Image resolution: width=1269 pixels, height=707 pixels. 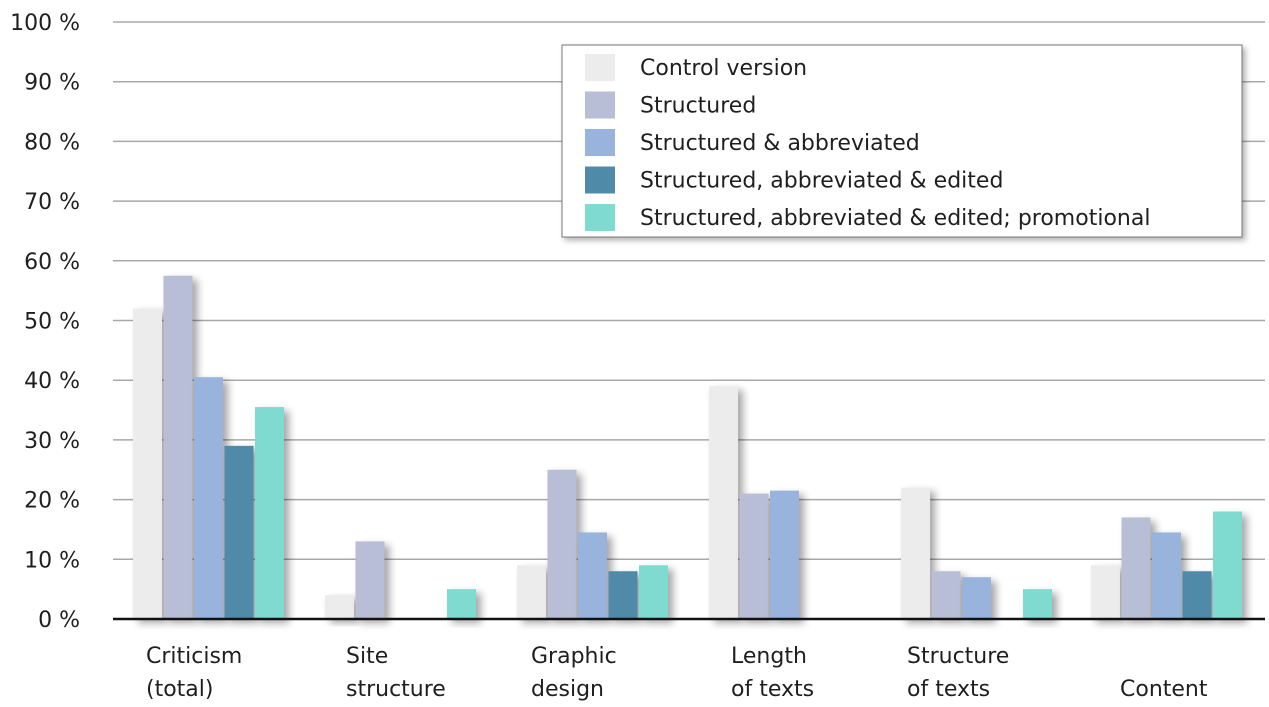 I want to click on y-tick-label: 50 %, so click(x=52, y=322).